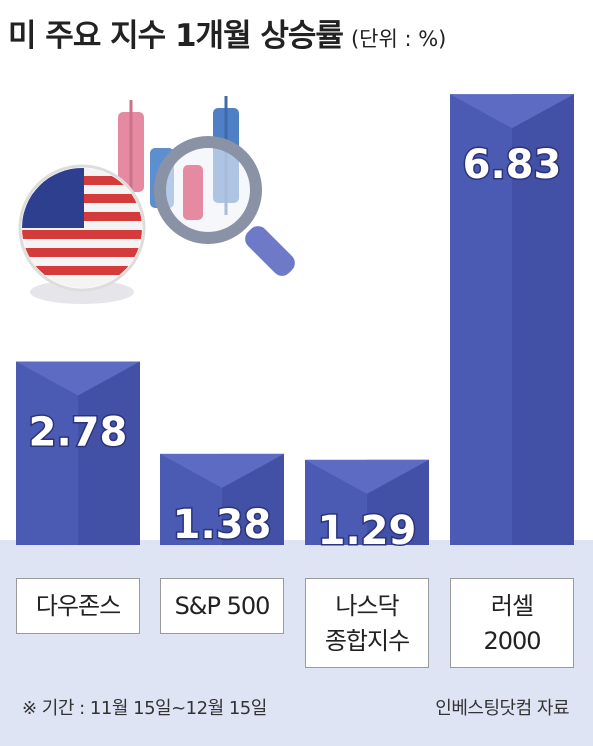 The width and height of the screenshot is (593, 746). Describe the element at coordinates (222, 606) in the screenshot. I see `x-tick-label: S&P 500` at that location.